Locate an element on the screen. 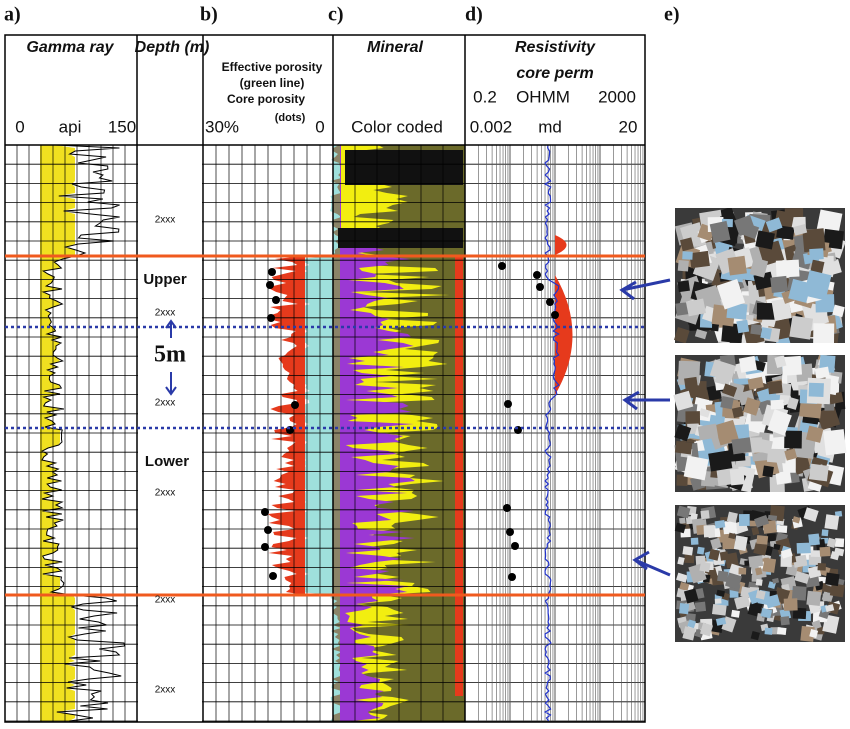 The width and height of the screenshot is (850, 729). zone-label: Lower is located at coordinates (167, 461).